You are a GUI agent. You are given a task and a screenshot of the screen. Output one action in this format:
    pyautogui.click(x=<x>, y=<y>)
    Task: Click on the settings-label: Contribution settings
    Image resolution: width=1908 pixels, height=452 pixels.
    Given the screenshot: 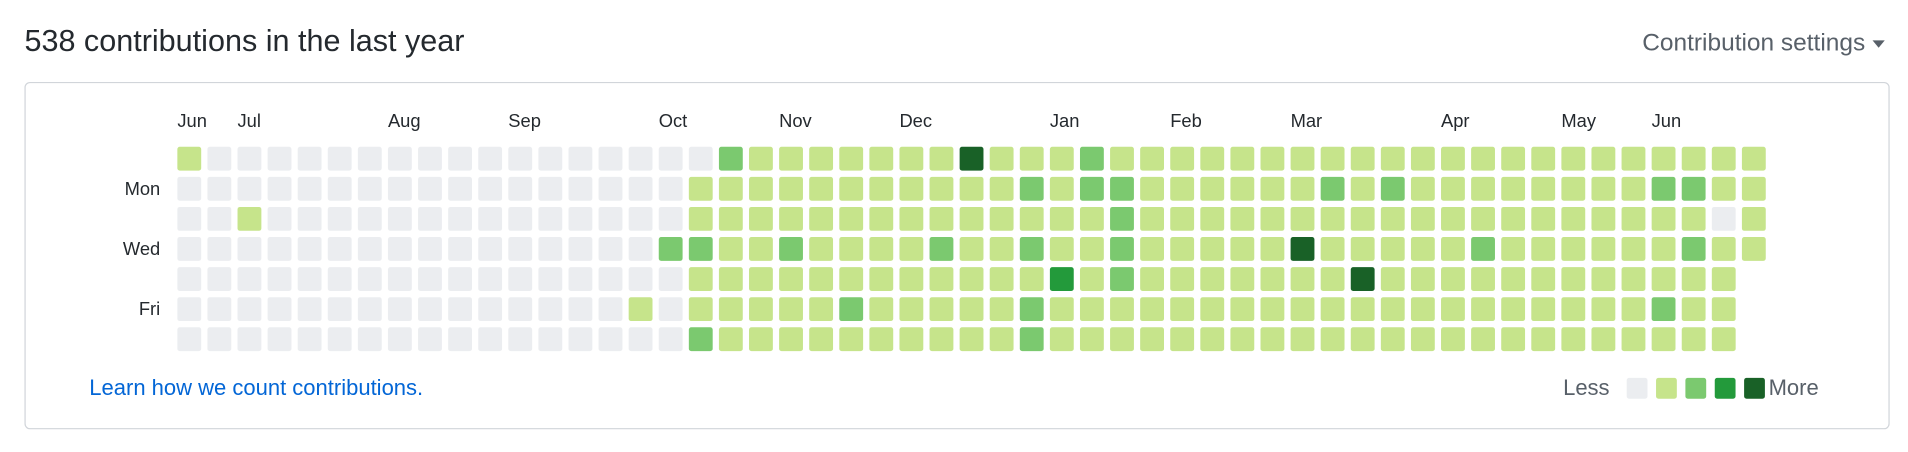 What is the action you would take?
    pyautogui.click(x=1753, y=42)
    